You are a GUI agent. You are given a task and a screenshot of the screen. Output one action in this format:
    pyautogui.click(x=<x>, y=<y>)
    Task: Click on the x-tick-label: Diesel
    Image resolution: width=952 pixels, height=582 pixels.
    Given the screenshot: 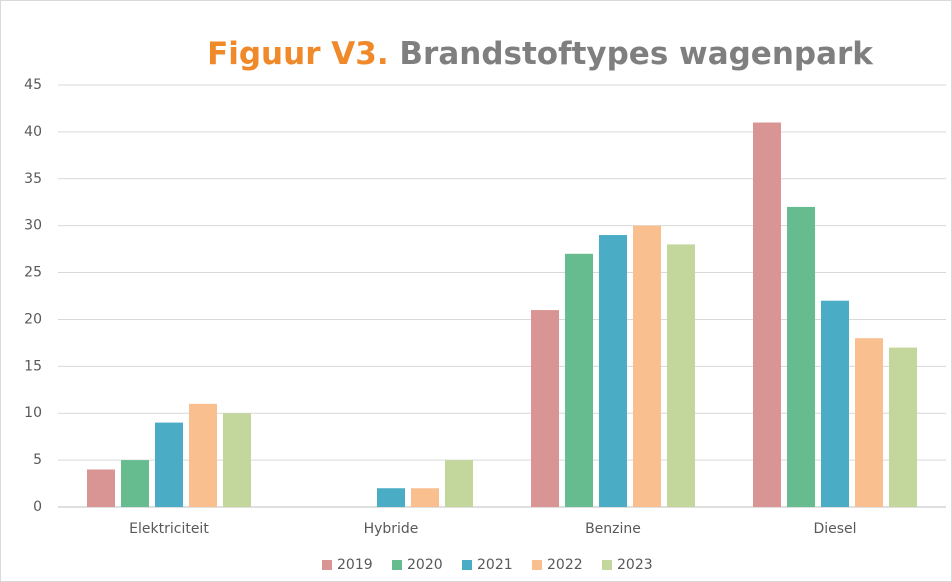 What is the action you would take?
    pyautogui.click(x=834, y=529)
    